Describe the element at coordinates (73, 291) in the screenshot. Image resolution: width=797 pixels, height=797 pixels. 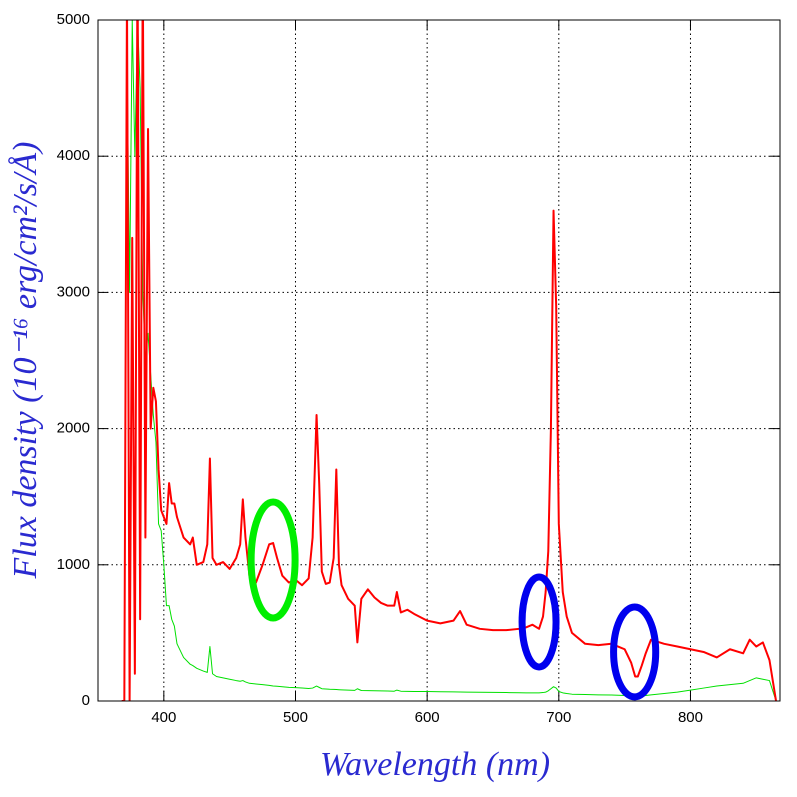
I see `y-tick-label: 3000` at that location.